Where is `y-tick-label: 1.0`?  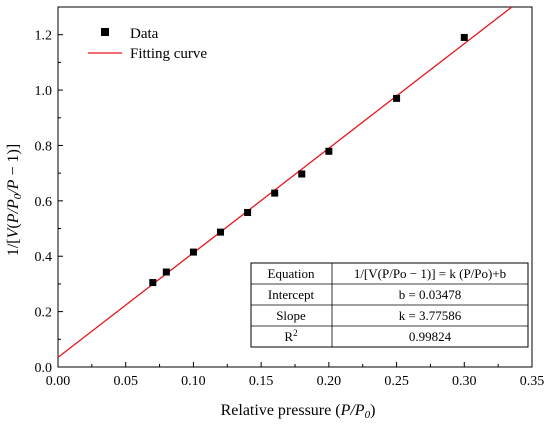 y-tick-label: 1.0 is located at coordinates (44, 91).